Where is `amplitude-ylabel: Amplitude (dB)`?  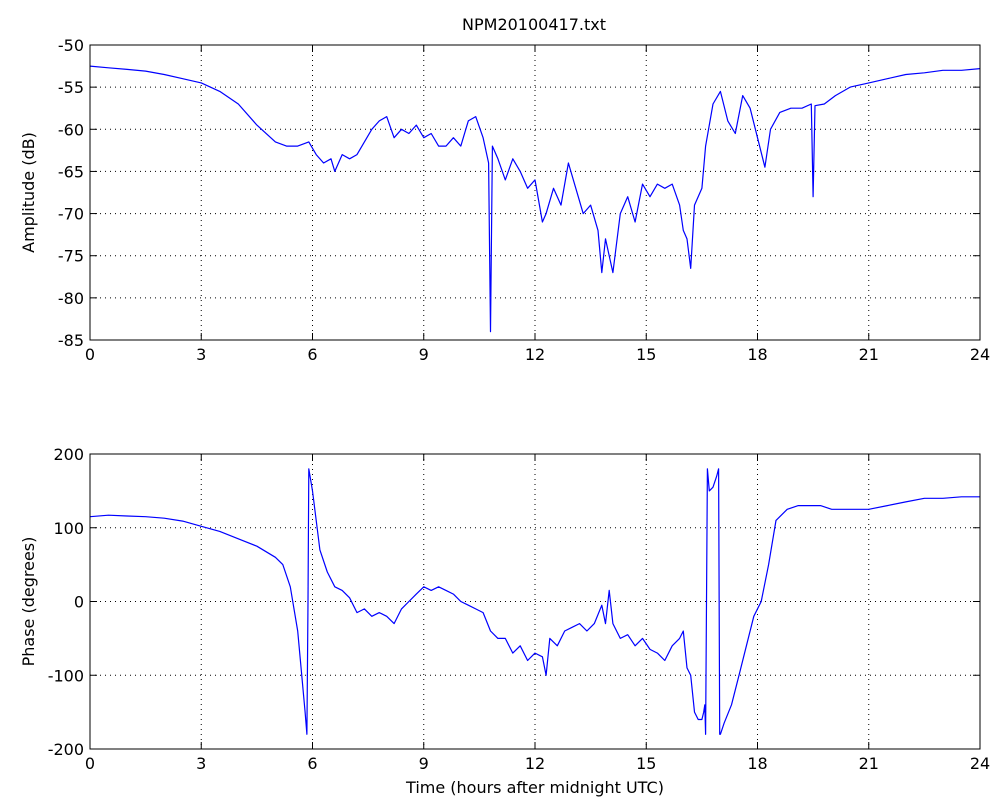 amplitude-ylabel: Amplitude (dB) is located at coordinates (28, 192).